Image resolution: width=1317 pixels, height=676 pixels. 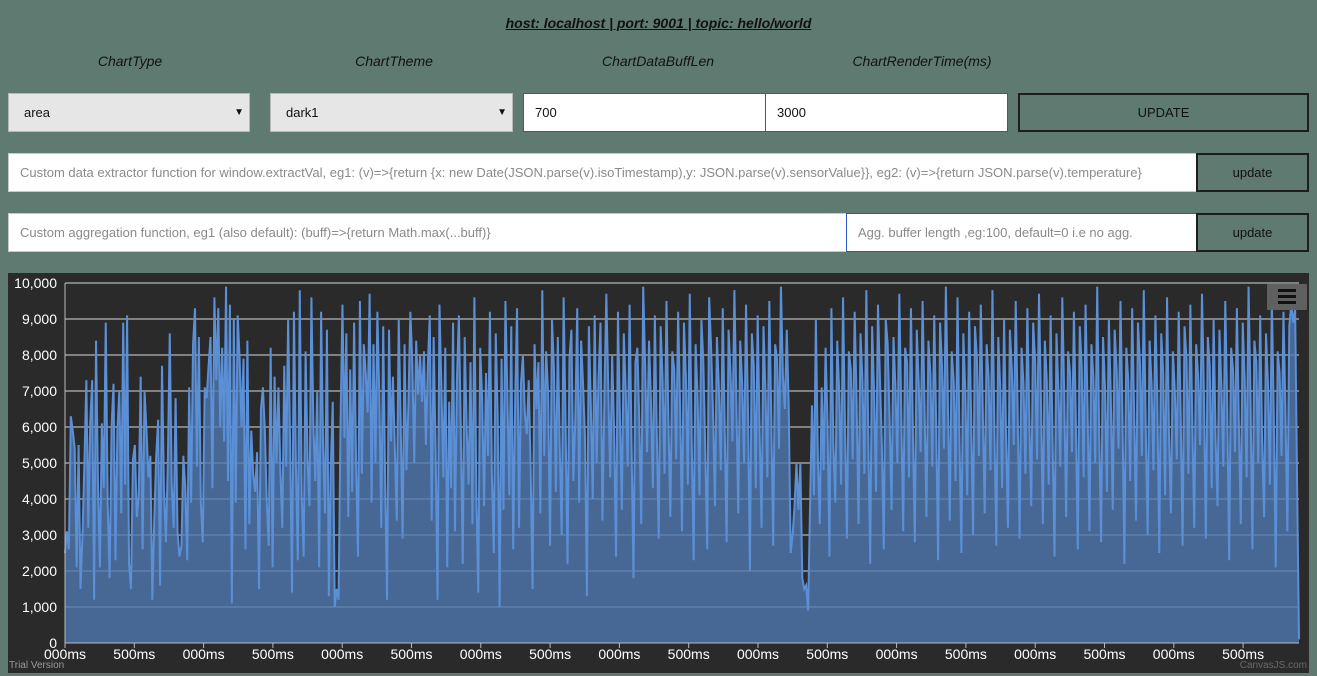 What do you see at coordinates (39, 535) in the screenshot?
I see `y-tick-label: 3,000` at bounding box center [39, 535].